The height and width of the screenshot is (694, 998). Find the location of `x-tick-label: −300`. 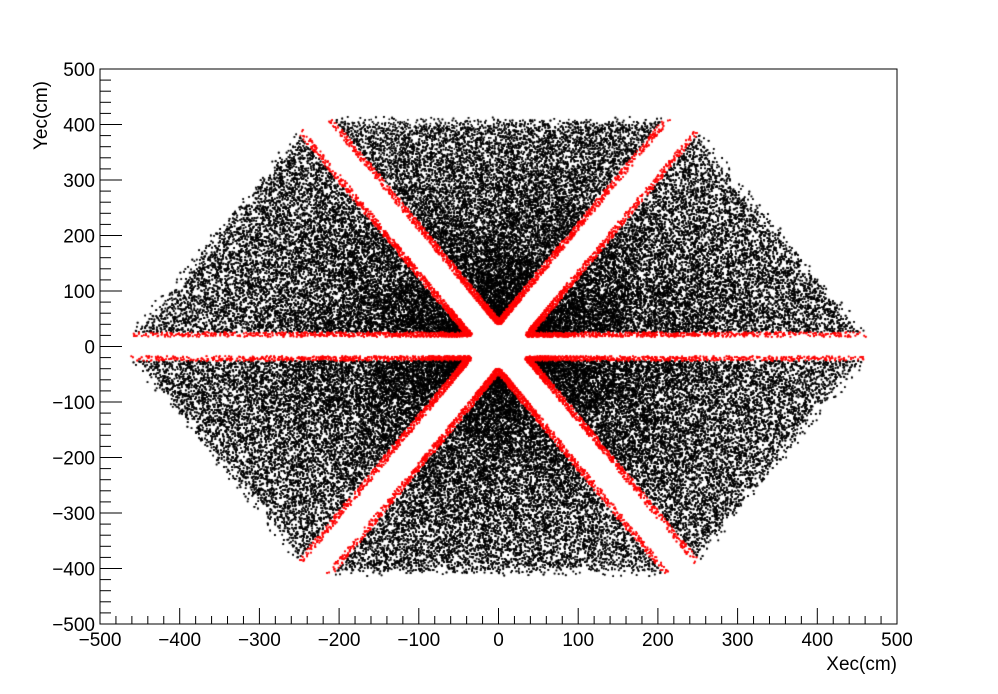

x-tick-label: −300 is located at coordinates (259, 640).